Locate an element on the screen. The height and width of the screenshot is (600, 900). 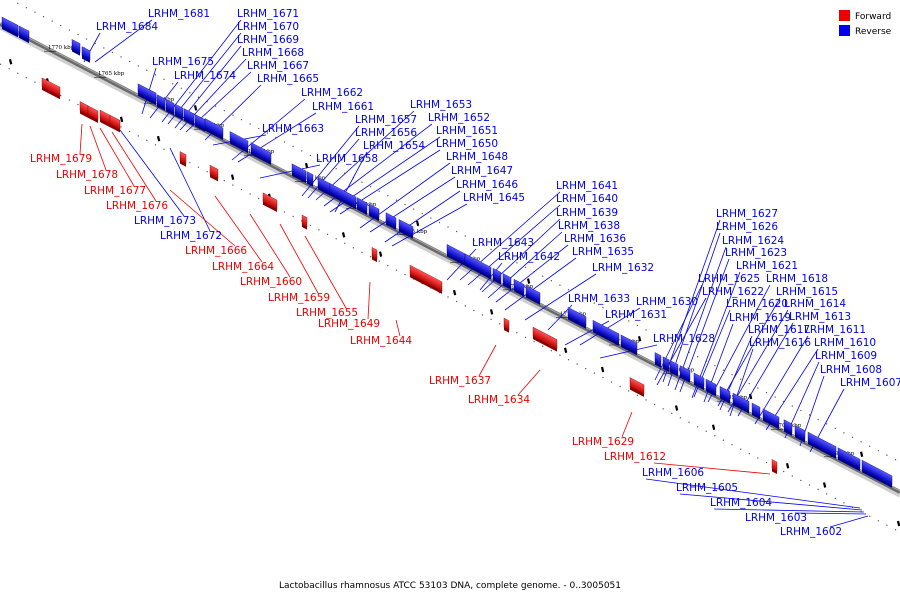
gene-label-lrhm-1638: LRHM_1638 is located at coordinates (589, 226).